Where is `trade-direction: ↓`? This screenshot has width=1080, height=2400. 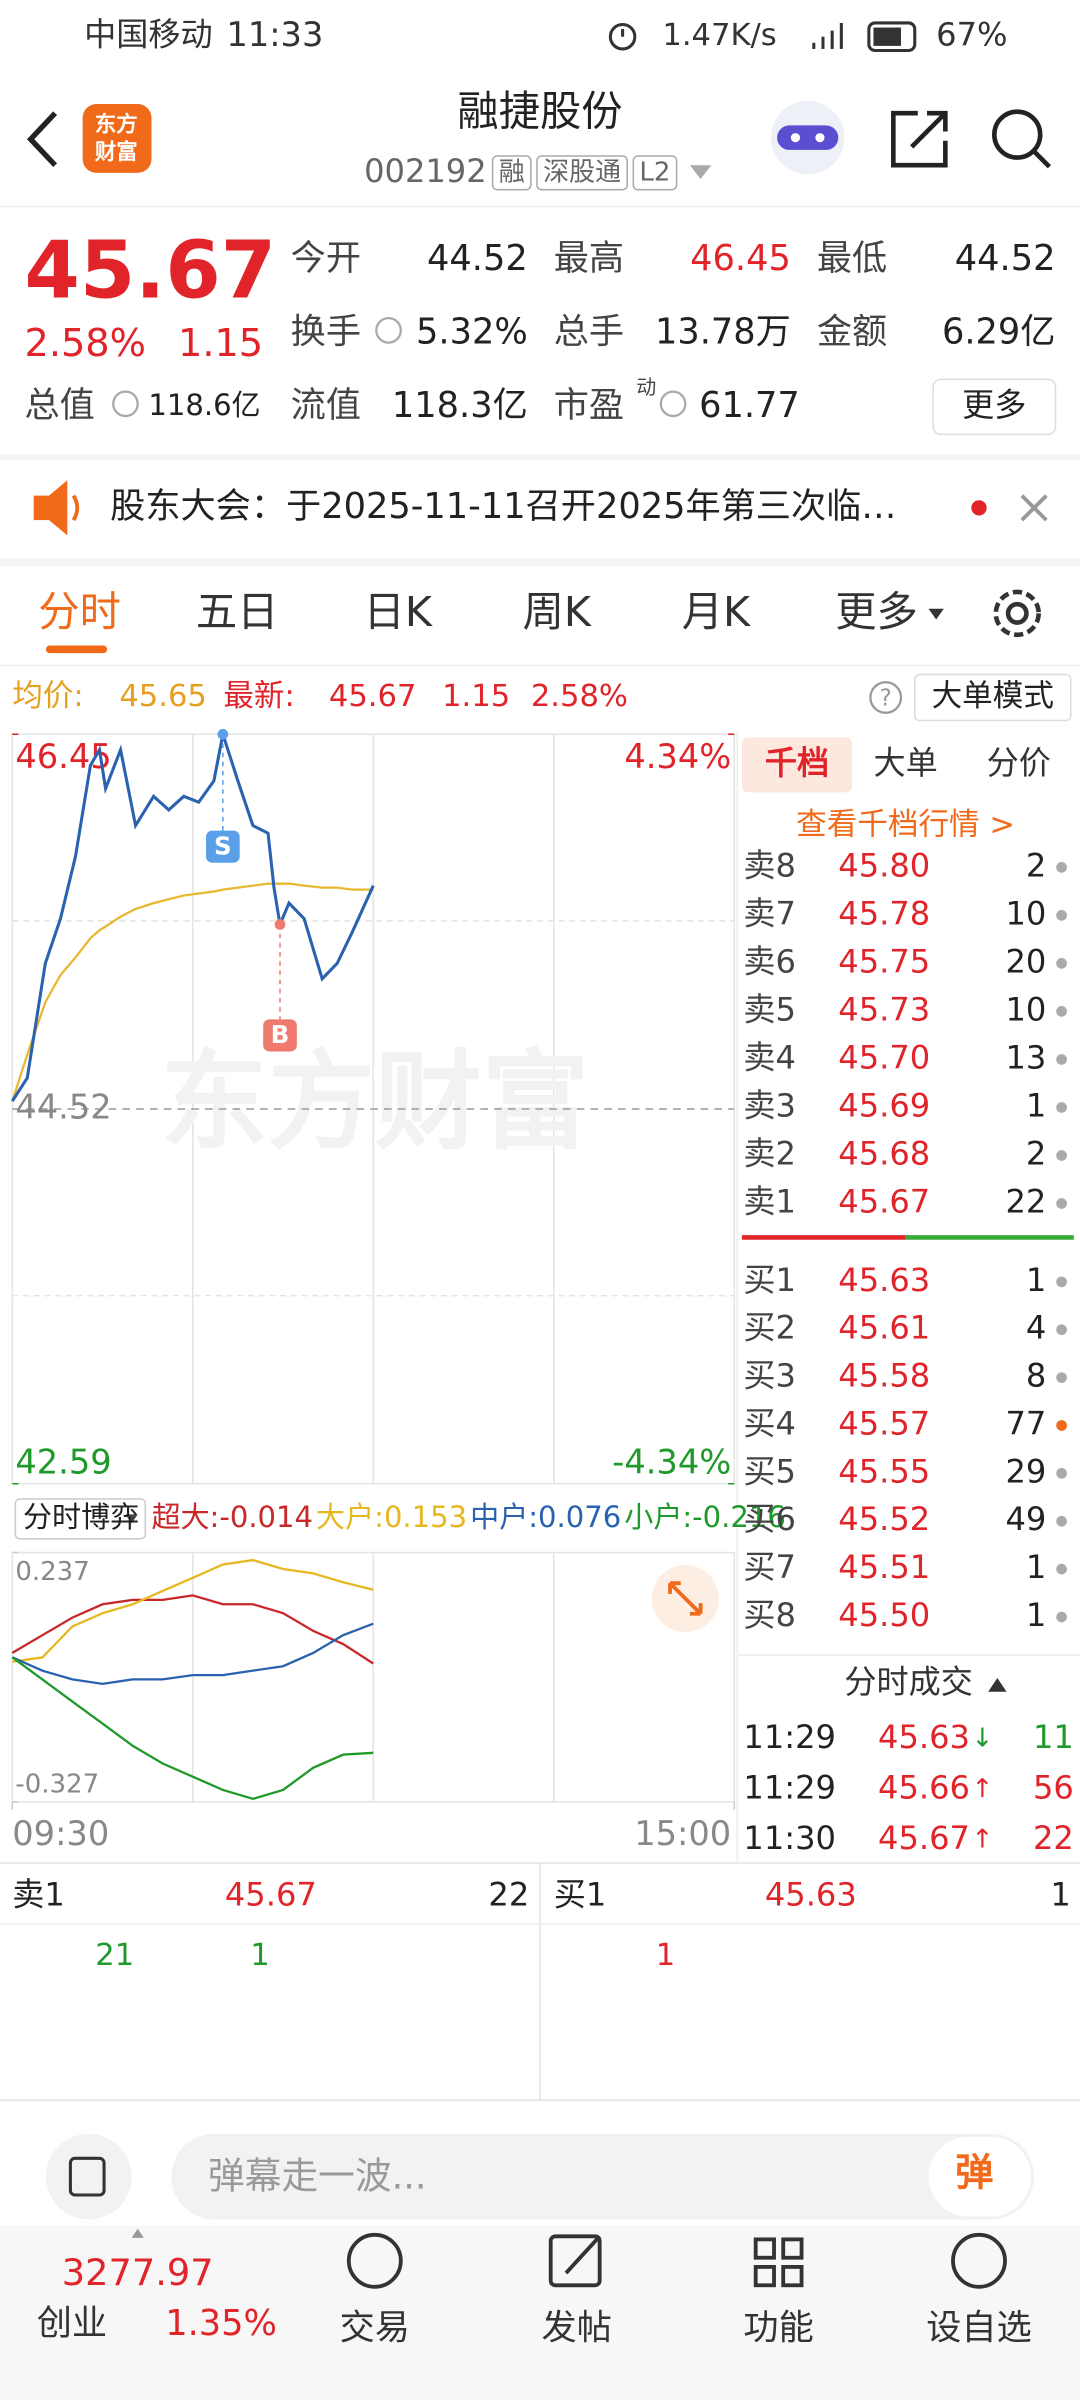
trade-direction: ↓ is located at coordinates (983, 1739).